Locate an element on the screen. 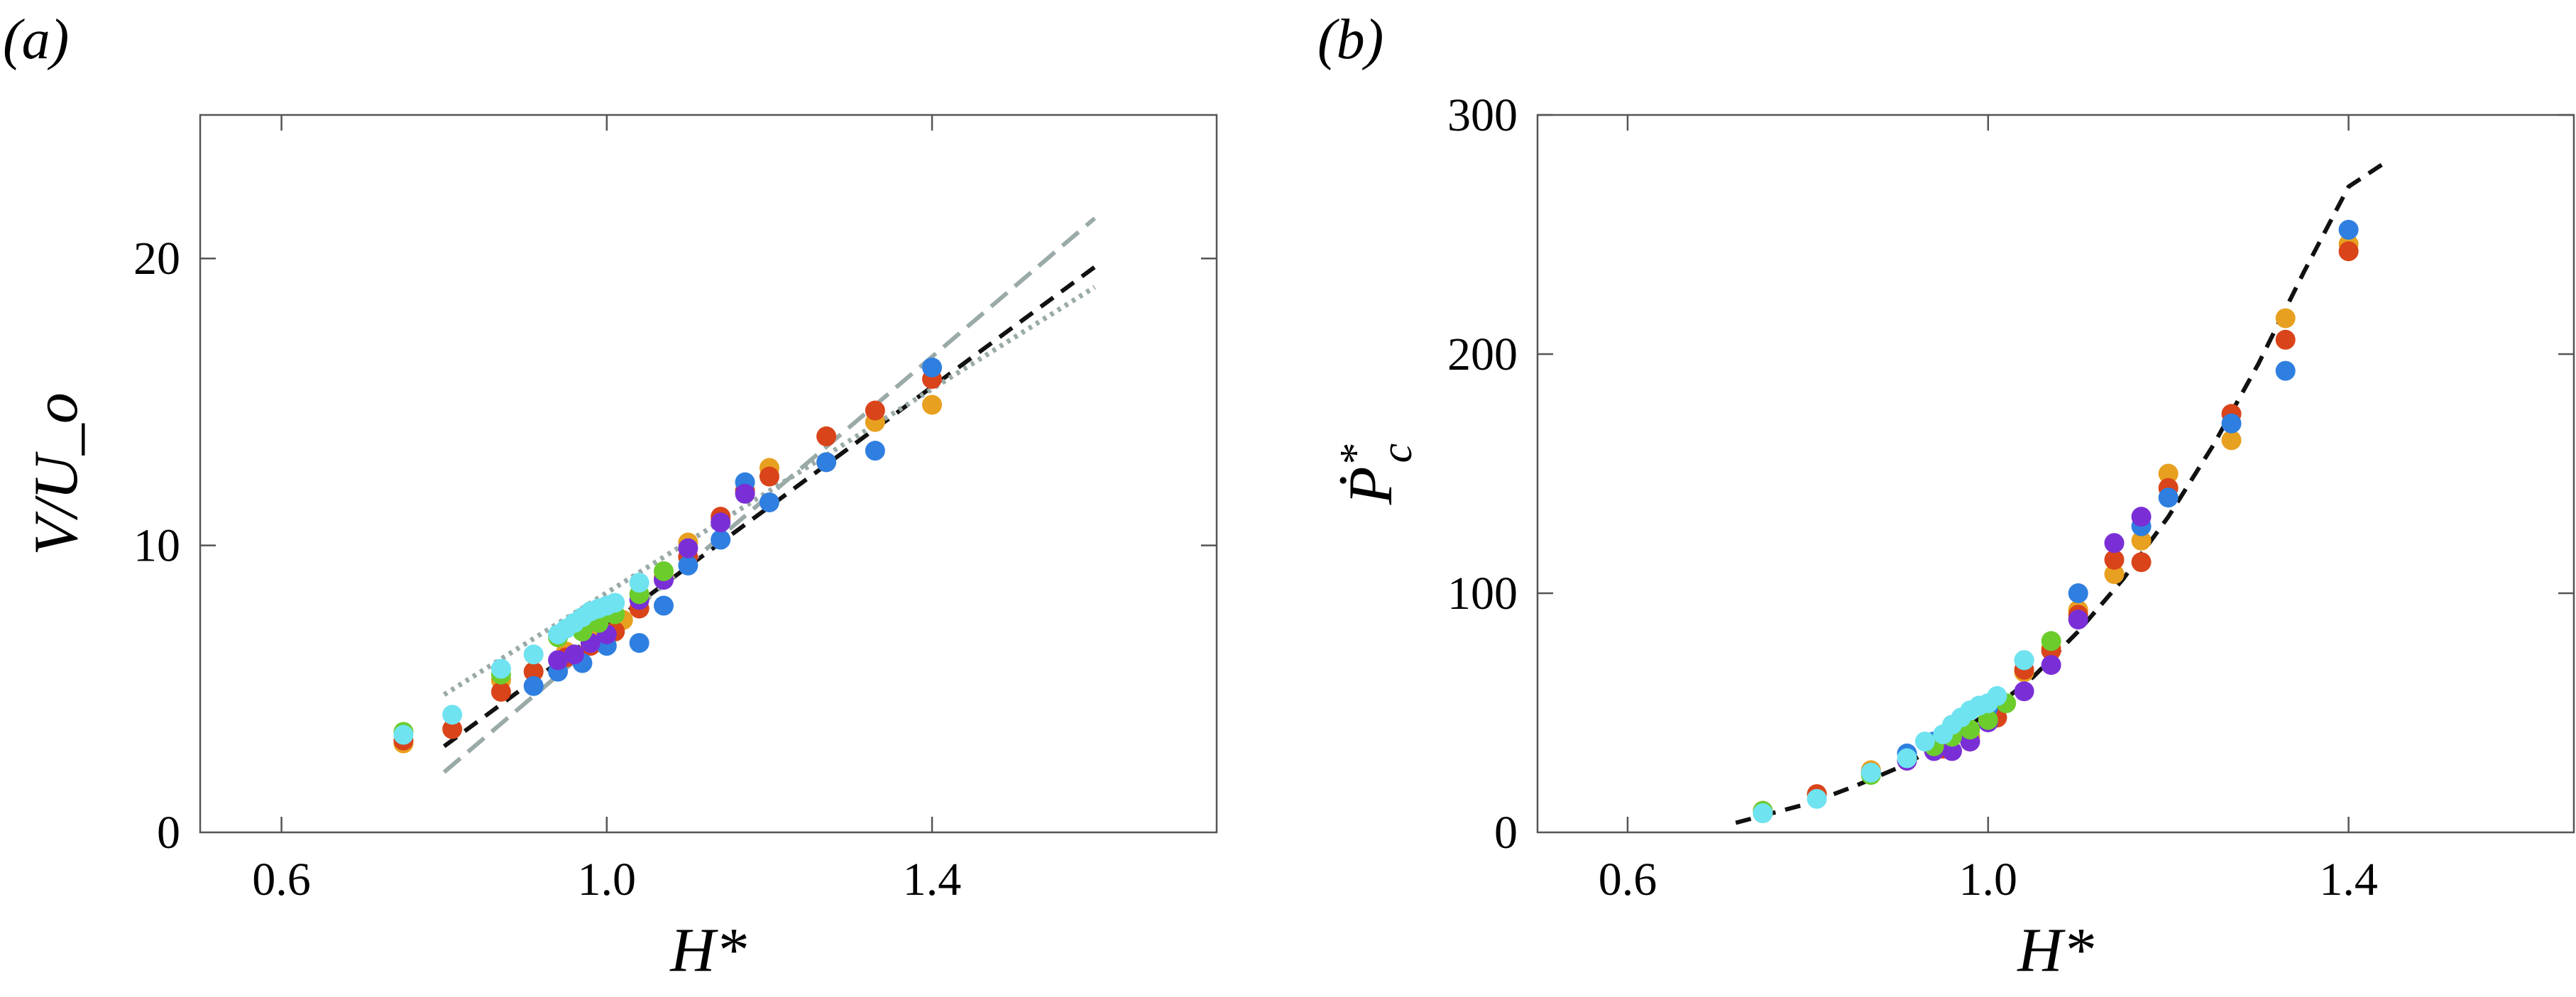 The height and width of the screenshot is (997, 2576). y-tick-label: 10 is located at coordinates (156, 546).